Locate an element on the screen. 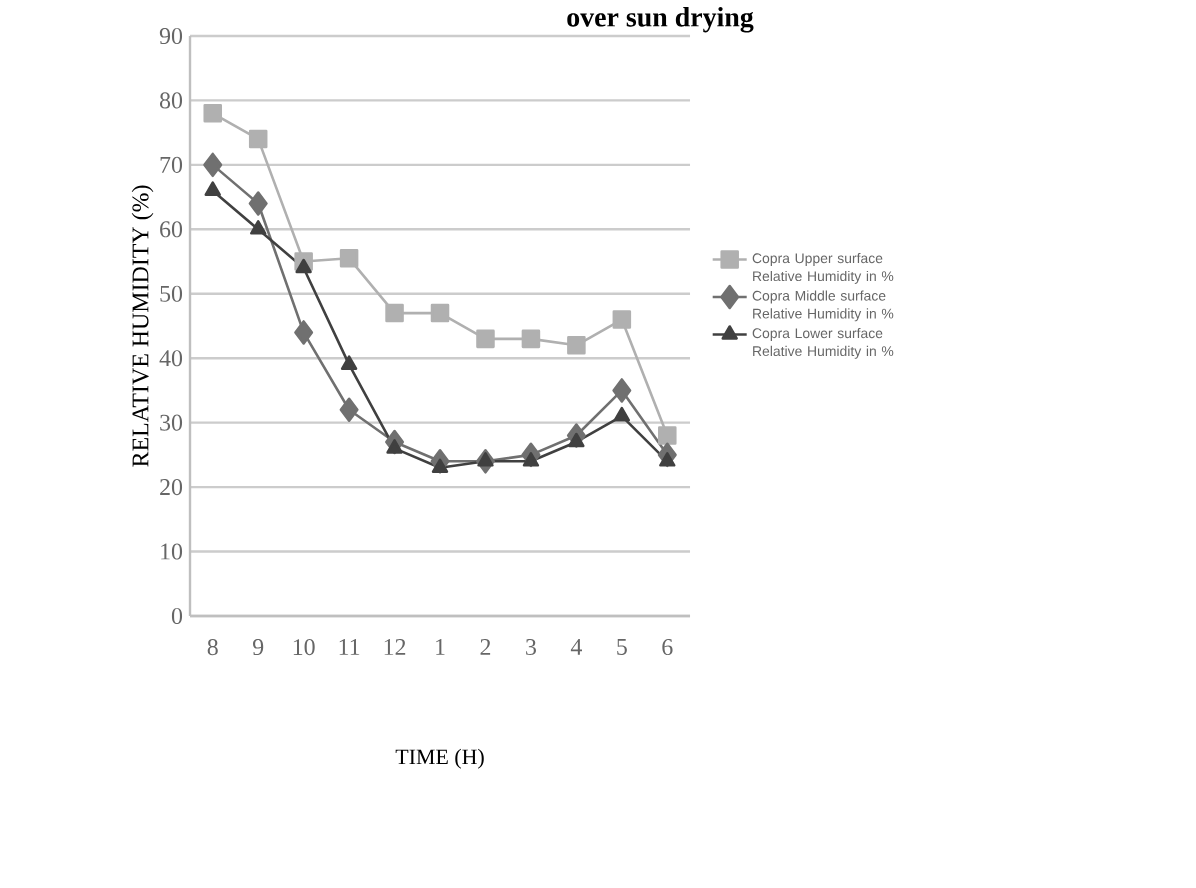  x-tick-label: 11 is located at coordinates (349, 647).